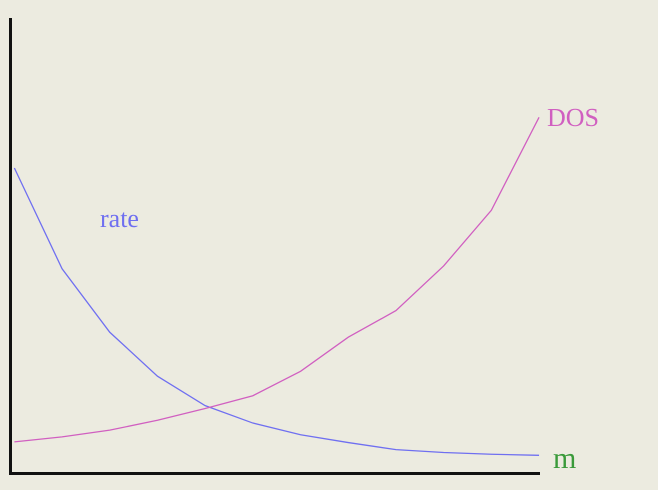 This screenshot has width=658, height=490. What do you see at coordinates (573, 117) in the screenshot?
I see `series-label: DOS` at bounding box center [573, 117].